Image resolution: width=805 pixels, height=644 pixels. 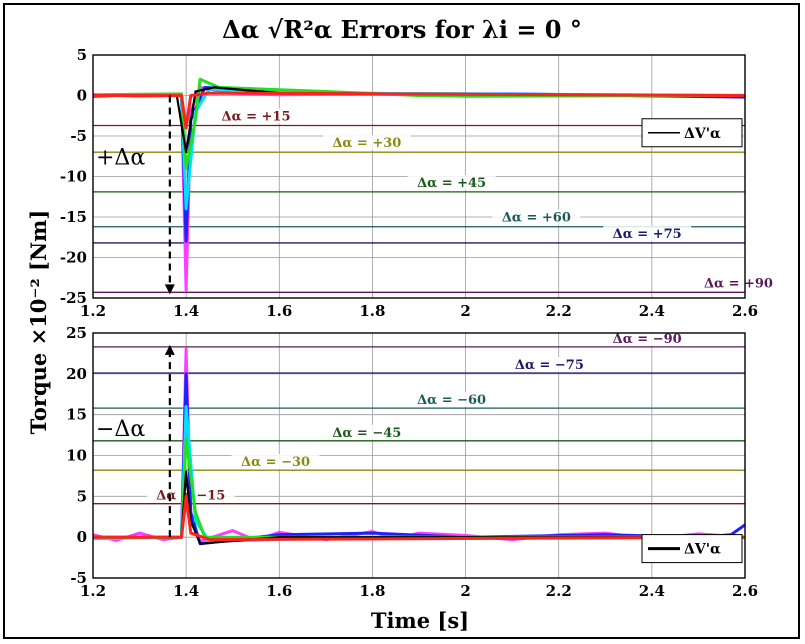 What do you see at coordinates (76, 374) in the screenshot?
I see `y-tick-label: 20` at bounding box center [76, 374].